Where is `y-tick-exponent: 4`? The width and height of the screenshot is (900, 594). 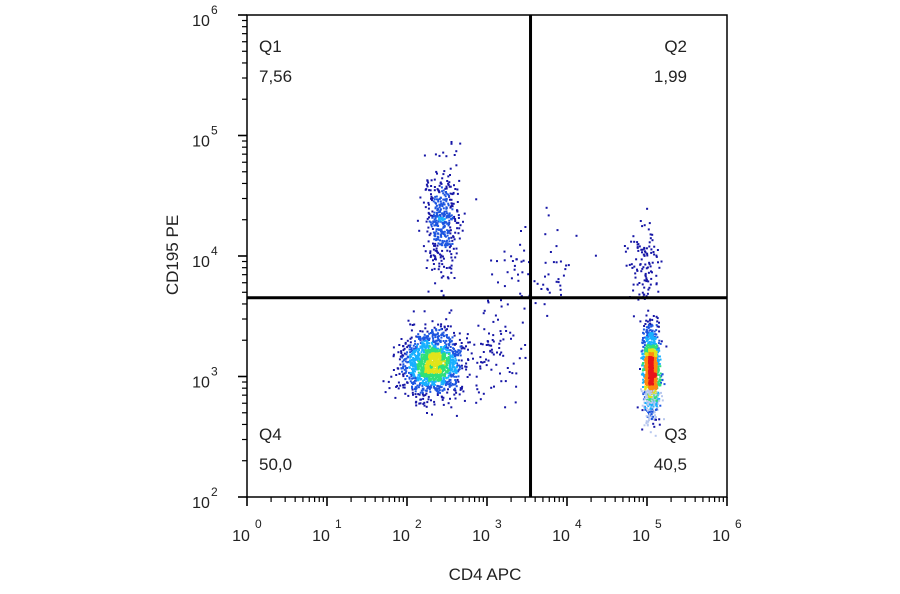
y-tick-exponent: 4 is located at coordinates (214, 251).